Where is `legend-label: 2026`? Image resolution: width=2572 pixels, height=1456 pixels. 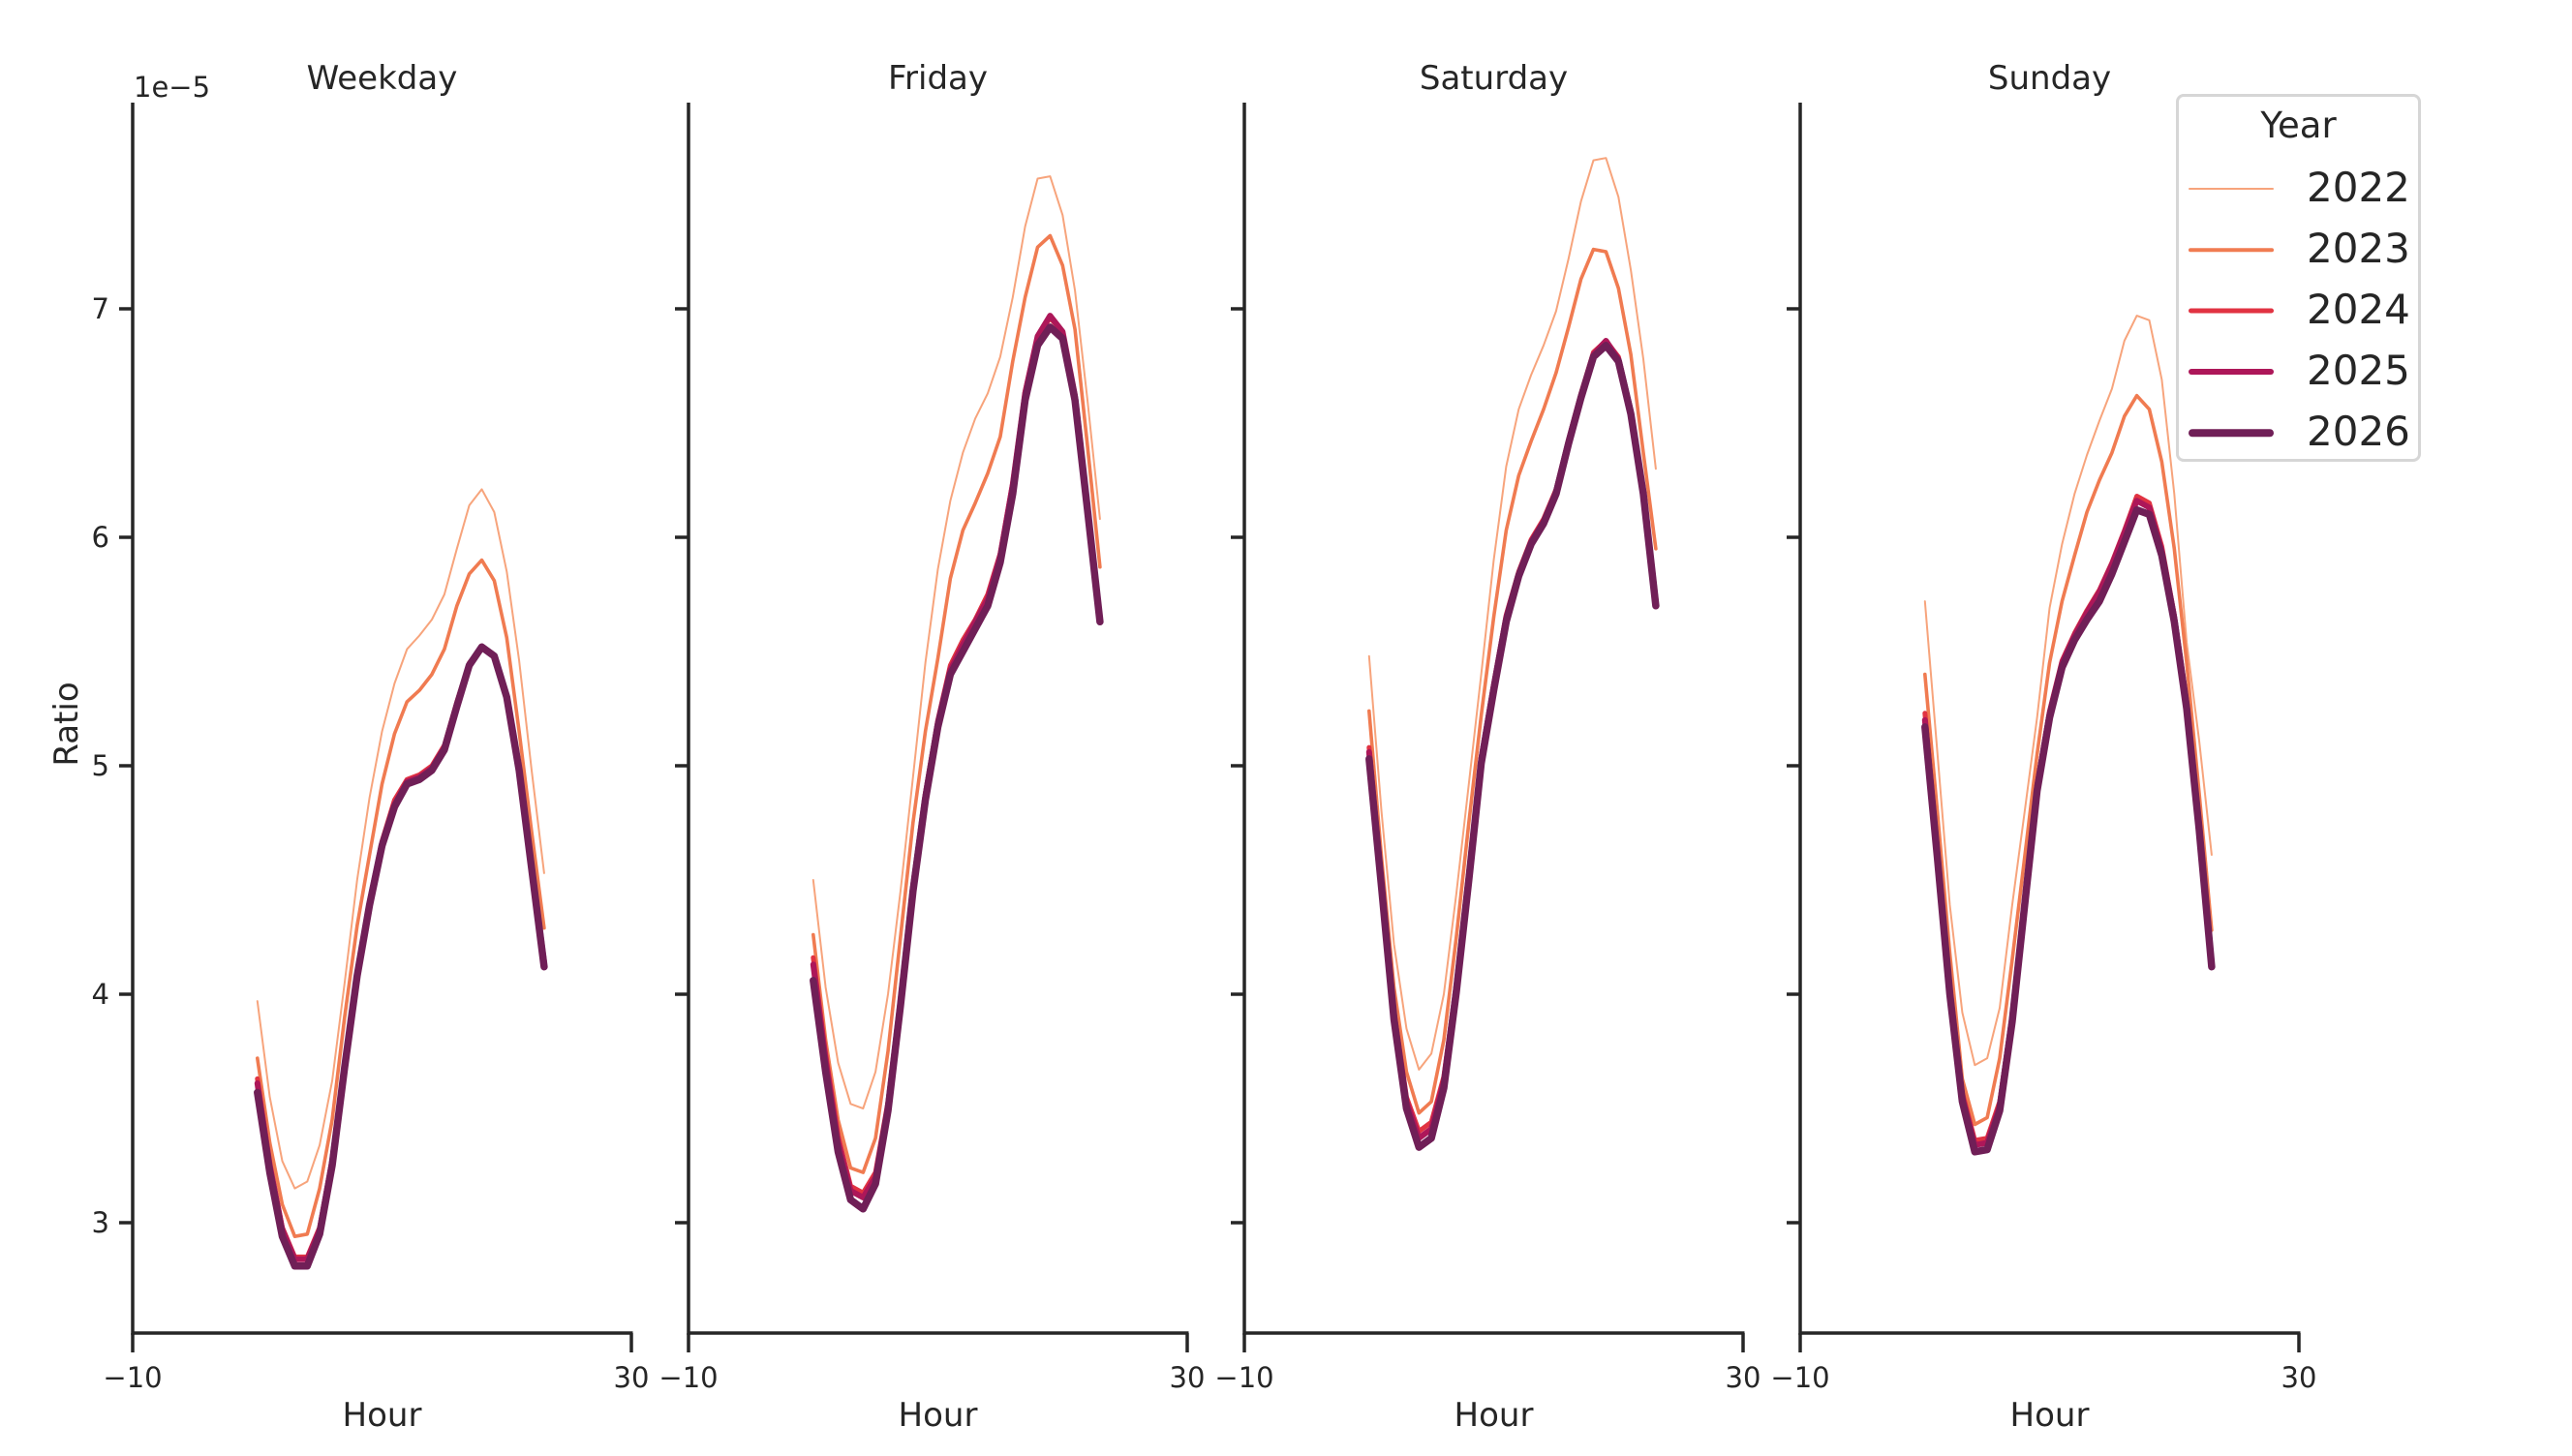 legend-label: 2026 is located at coordinates (2358, 431).